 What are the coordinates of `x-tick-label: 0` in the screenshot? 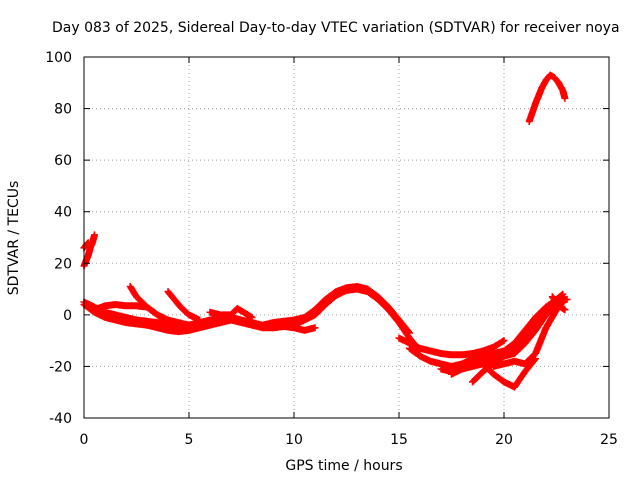 It's located at (84, 440).